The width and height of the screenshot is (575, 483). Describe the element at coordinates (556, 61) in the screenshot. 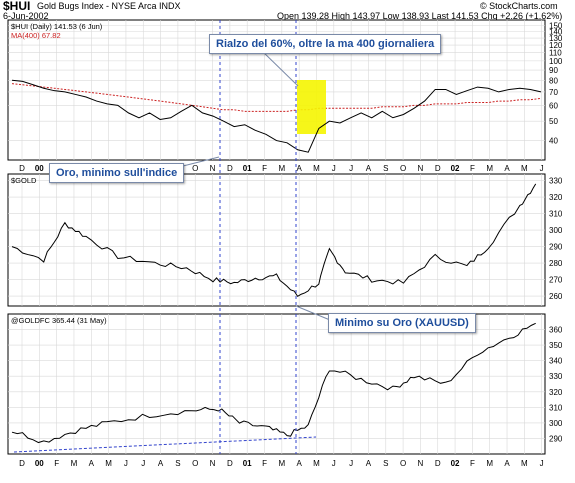

I see `y-tick-label: 100` at that location.